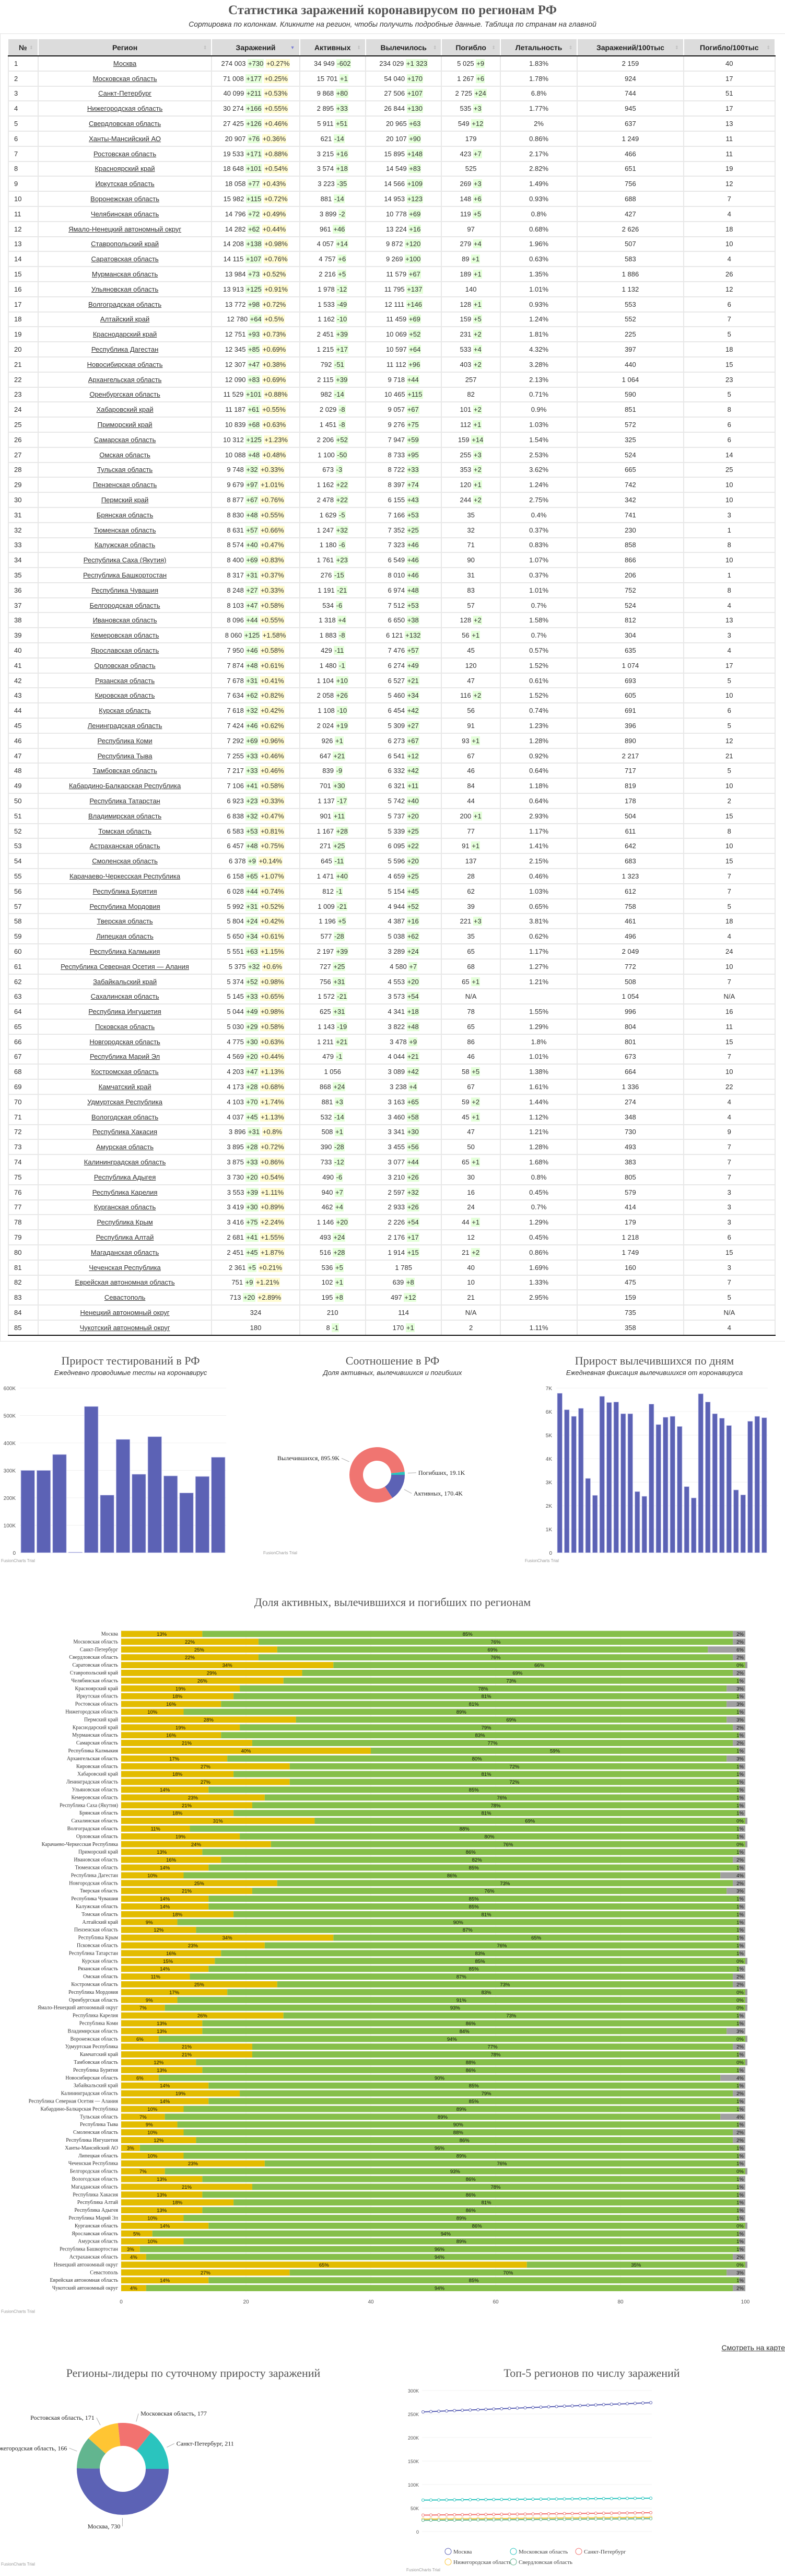 Image resolution: width=785 pixels, height=2576 pixels. I want to click on region-link: Курская область, so click(125, 710).